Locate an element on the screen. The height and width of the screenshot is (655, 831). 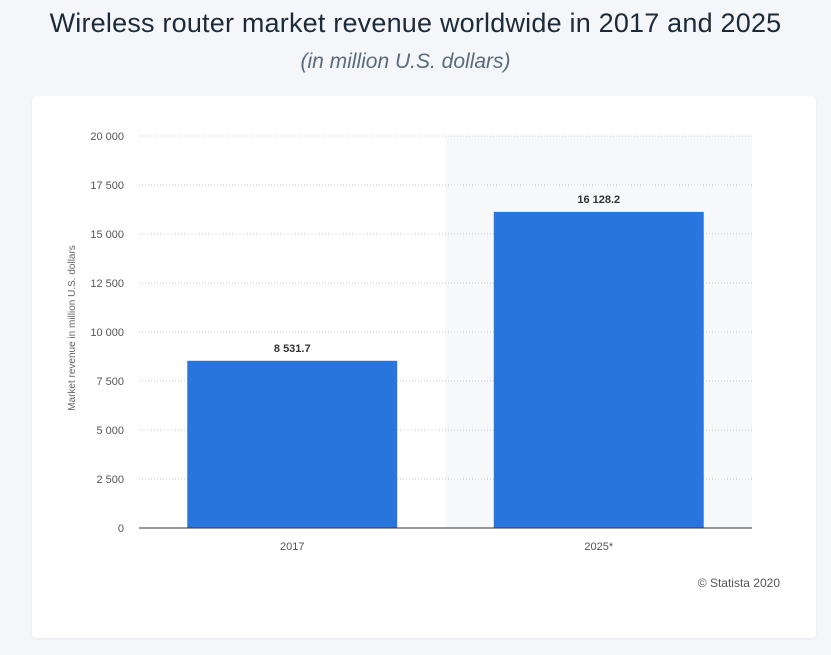
bar-value-label: 8 531.7 is located at coordinates (292, 349).